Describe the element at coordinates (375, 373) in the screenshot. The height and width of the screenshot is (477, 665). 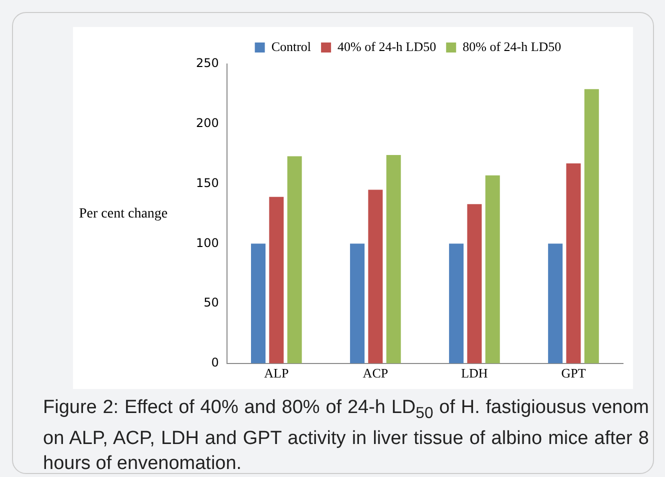
I see `x-tick-label: ACP` at that location.